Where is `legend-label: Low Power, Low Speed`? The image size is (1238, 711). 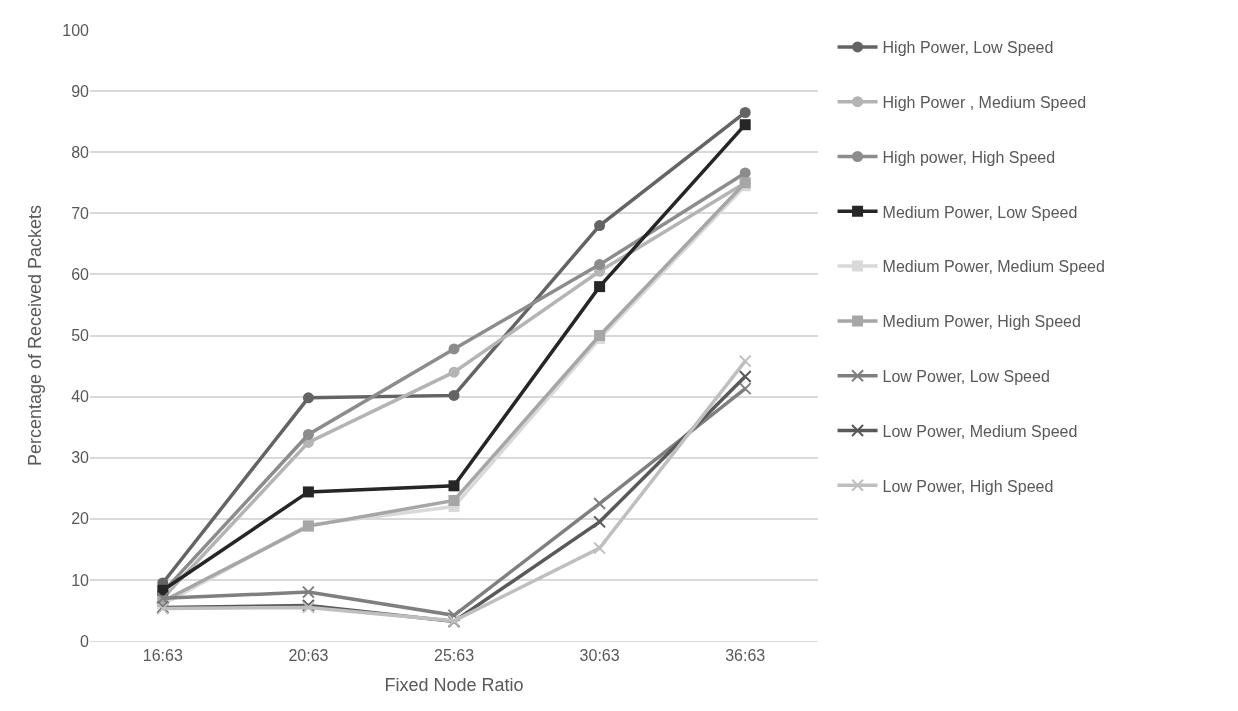 legend-label: Low Power, Low Speed is located at coordinates (966, 376).